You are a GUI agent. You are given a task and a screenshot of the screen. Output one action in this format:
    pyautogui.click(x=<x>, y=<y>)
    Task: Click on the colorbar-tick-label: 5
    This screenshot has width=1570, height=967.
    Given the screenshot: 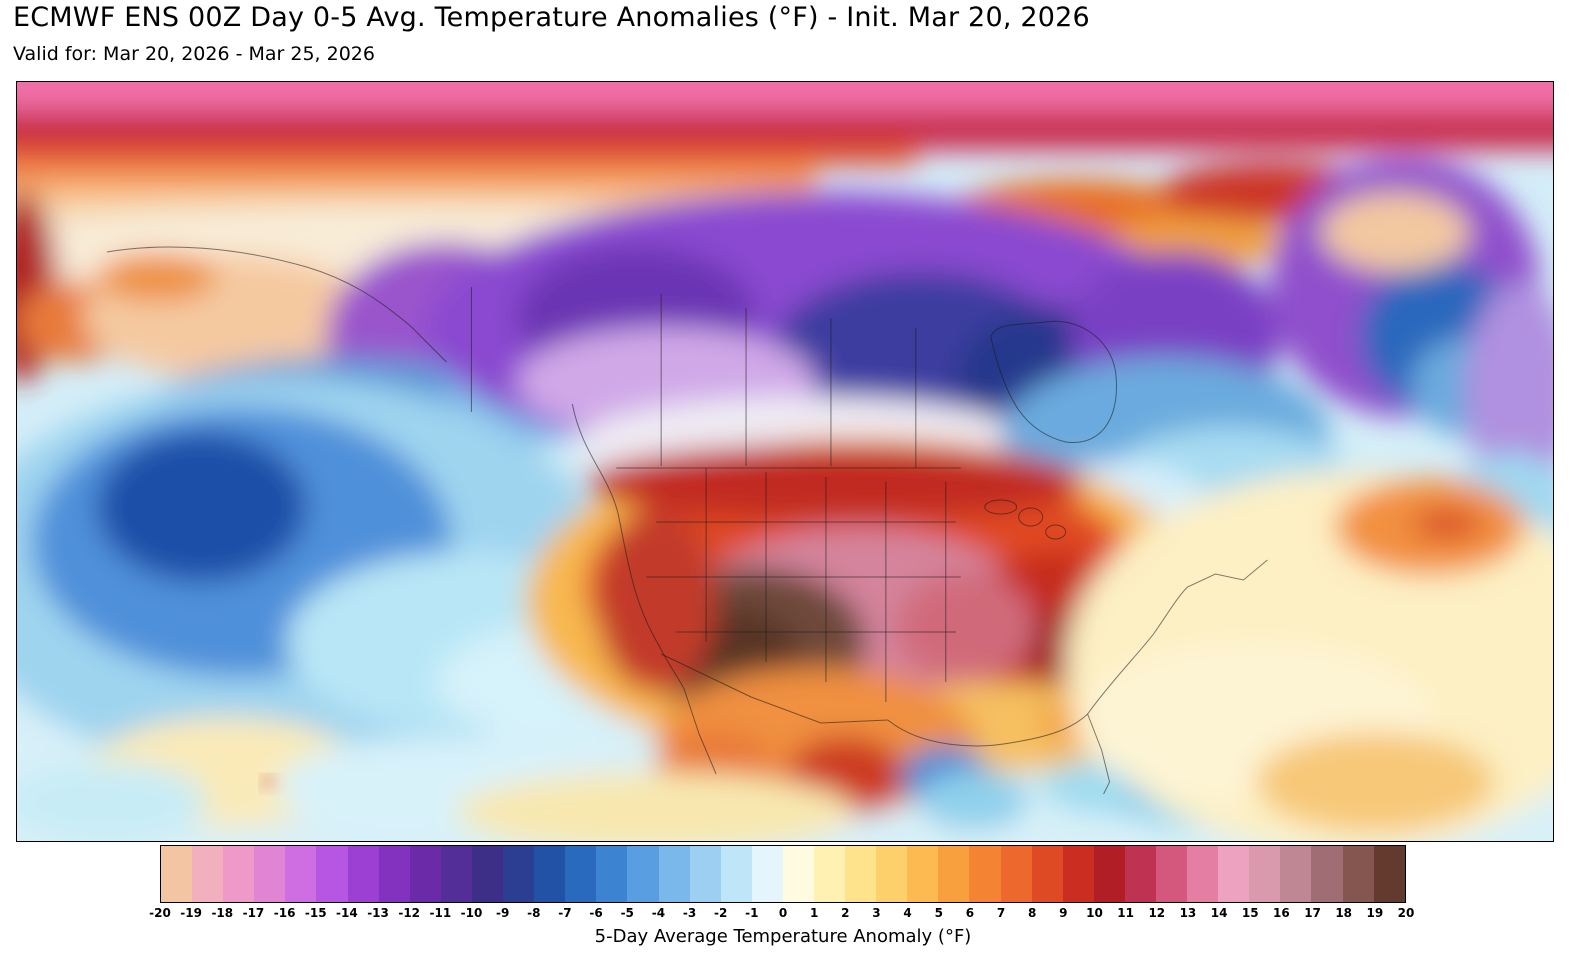 What is the action you would take?
    pyautogui.click(x=938, y=913)
    